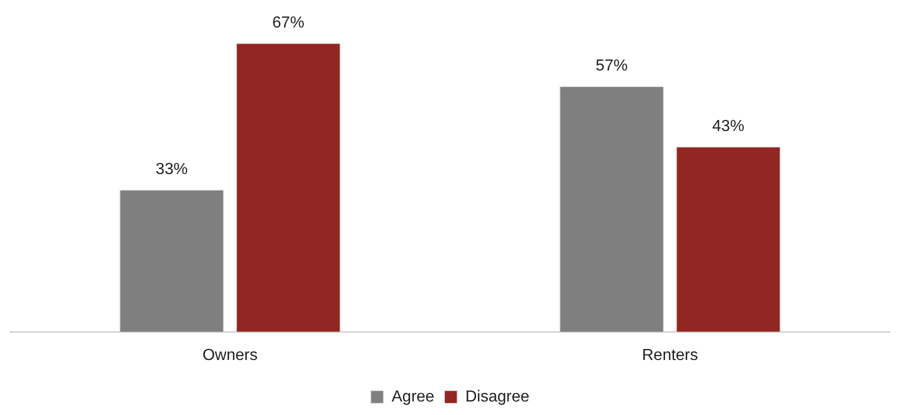 This screenshot has height=415, width=900. Describe the element at coordinates (497, 397) in the screenshot. I see `legend-label: Disagree` at that location.